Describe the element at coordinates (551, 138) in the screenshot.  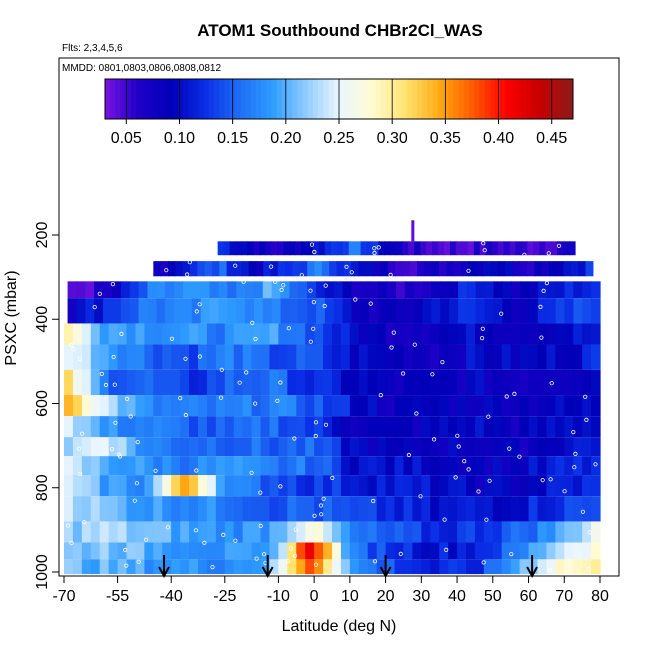
I see `colorbar-tick-label: 0.45` at that location.